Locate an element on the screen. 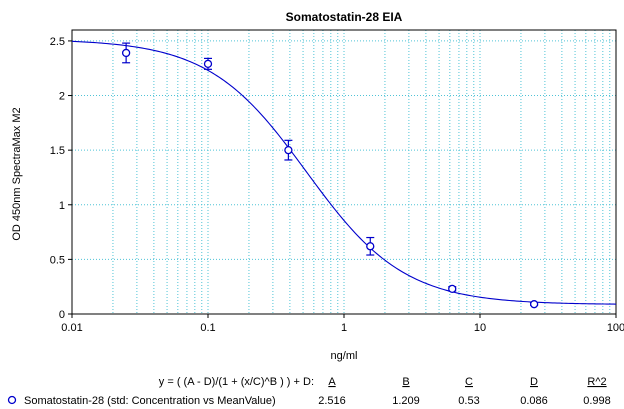 The image size is (624, 409). y-tick-label: 0.5 is located at coordinates (57, 260).